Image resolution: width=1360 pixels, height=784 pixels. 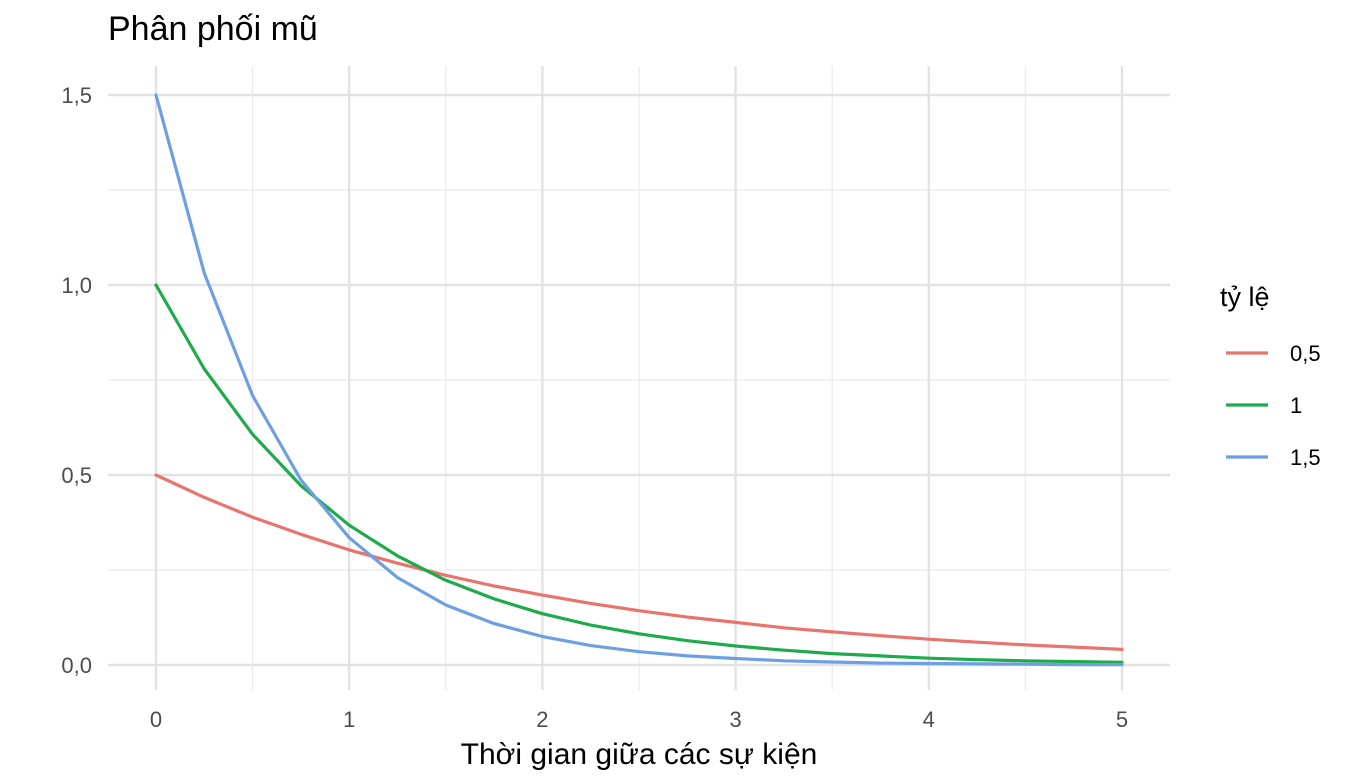 What do you see at coordinates (76, 380) in the screenshot?
I see `y-axis: 0,0 0,5 1,0 1,5` at bounding box center [76, 380].